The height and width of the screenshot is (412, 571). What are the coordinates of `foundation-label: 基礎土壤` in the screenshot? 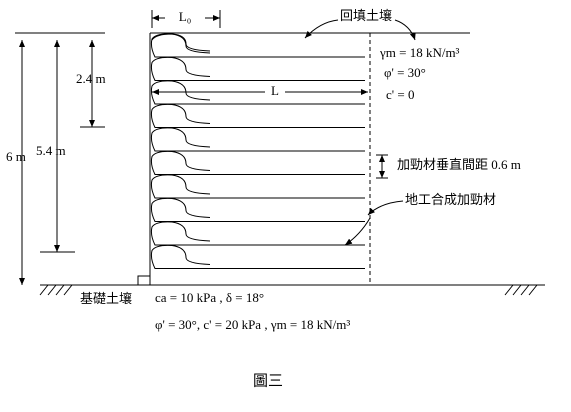 It's located at (106, 298).